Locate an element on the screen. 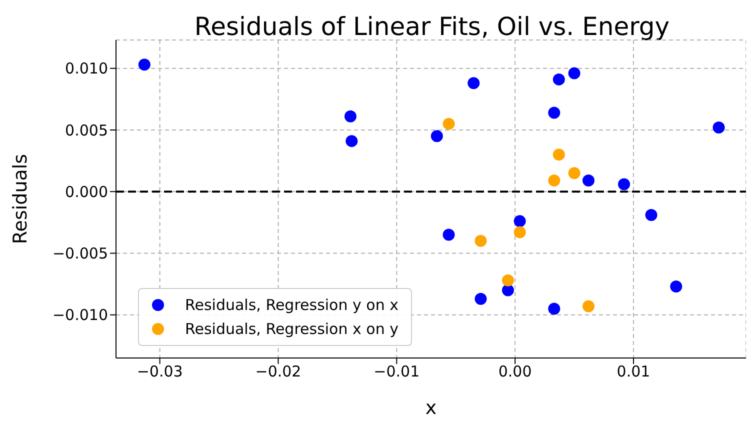  x-tick-label: −0.02 is located at coordinates (278, 371).